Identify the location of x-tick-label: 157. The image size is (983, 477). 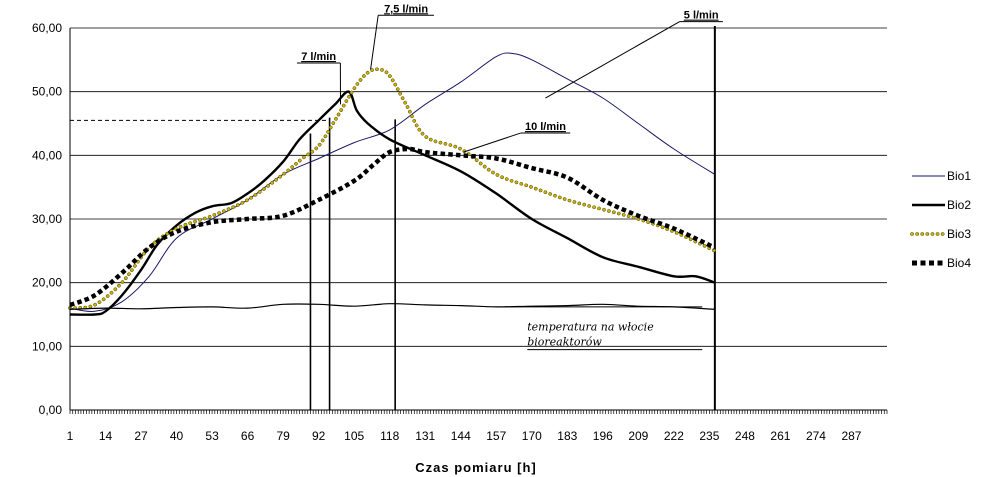
(496, 436).